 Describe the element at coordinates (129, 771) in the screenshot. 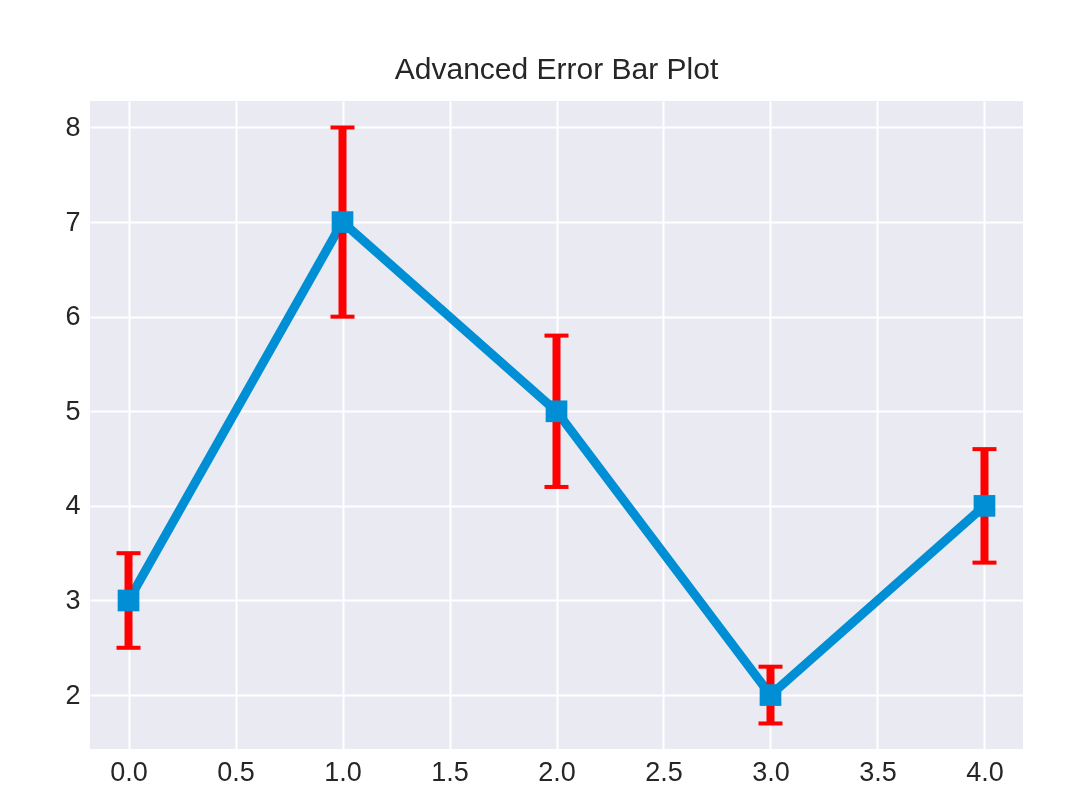

I see `x-tick-label: 0.0` at that location.